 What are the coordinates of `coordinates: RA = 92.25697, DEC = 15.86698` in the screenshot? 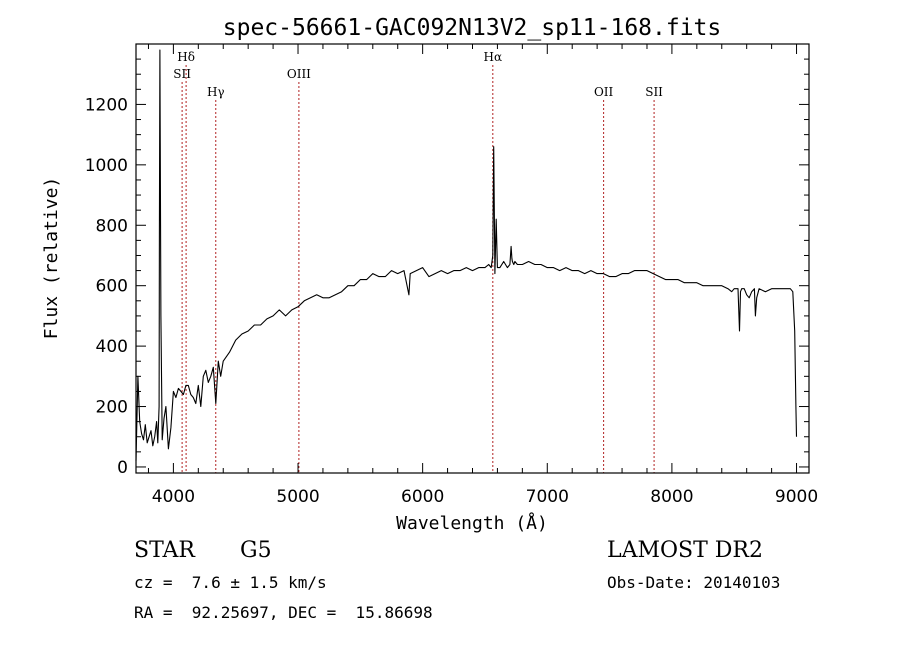 It's located at (283, 612).